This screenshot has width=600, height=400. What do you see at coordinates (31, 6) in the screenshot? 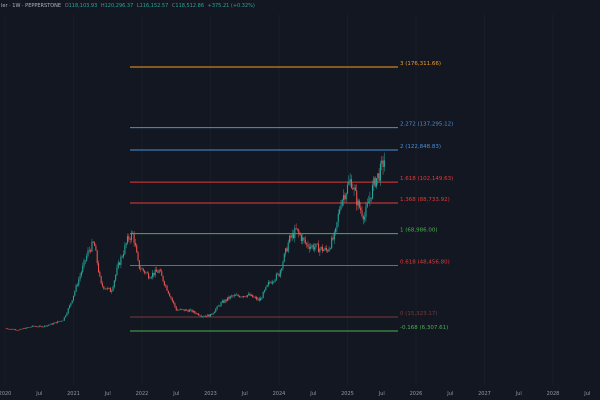
I see `symbol-label: ler · 1W · PEPPERSTONE` at bounding box center [31, 6].